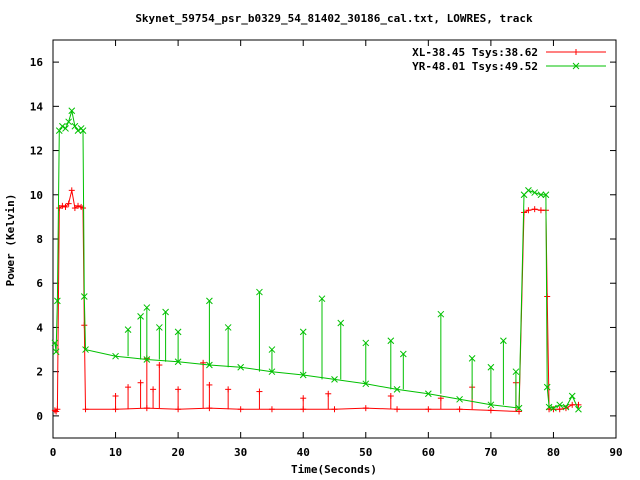 Image resolution: width=640 pixels, height=480 pixels. Describe the element at coordinates (475, 52) in the screenshot. I see `legend-label: XL-38.45 Tsys:38.62` at that location.